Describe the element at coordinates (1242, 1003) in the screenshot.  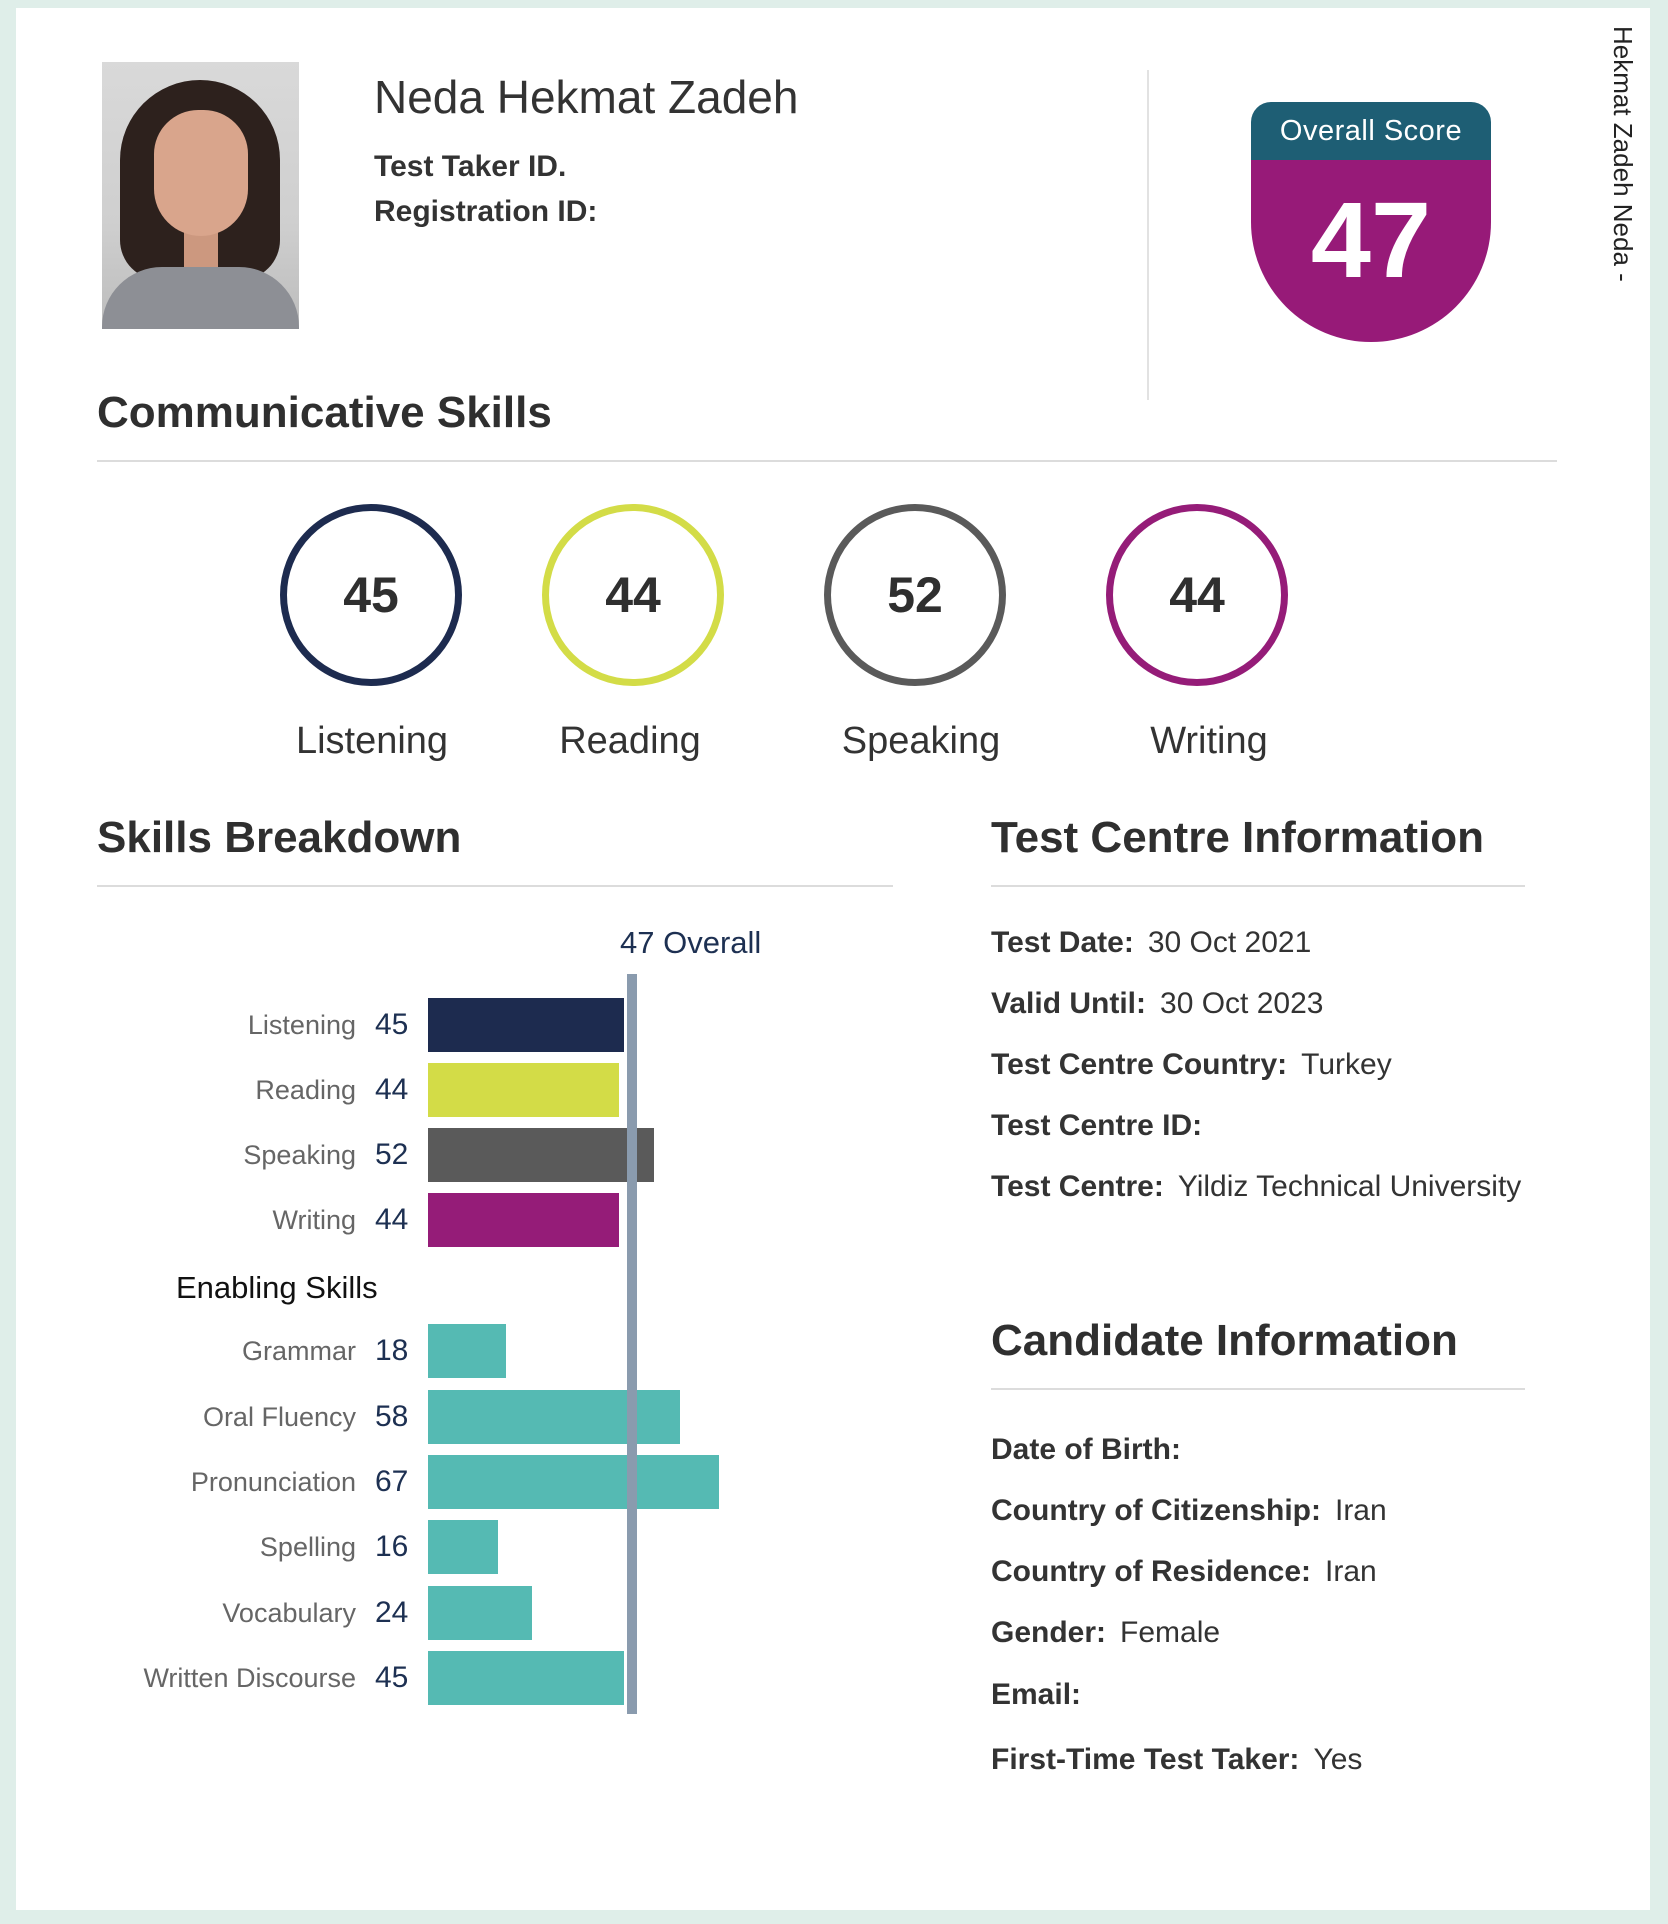
I see `info-value: 30 Oct 2023` at that location.